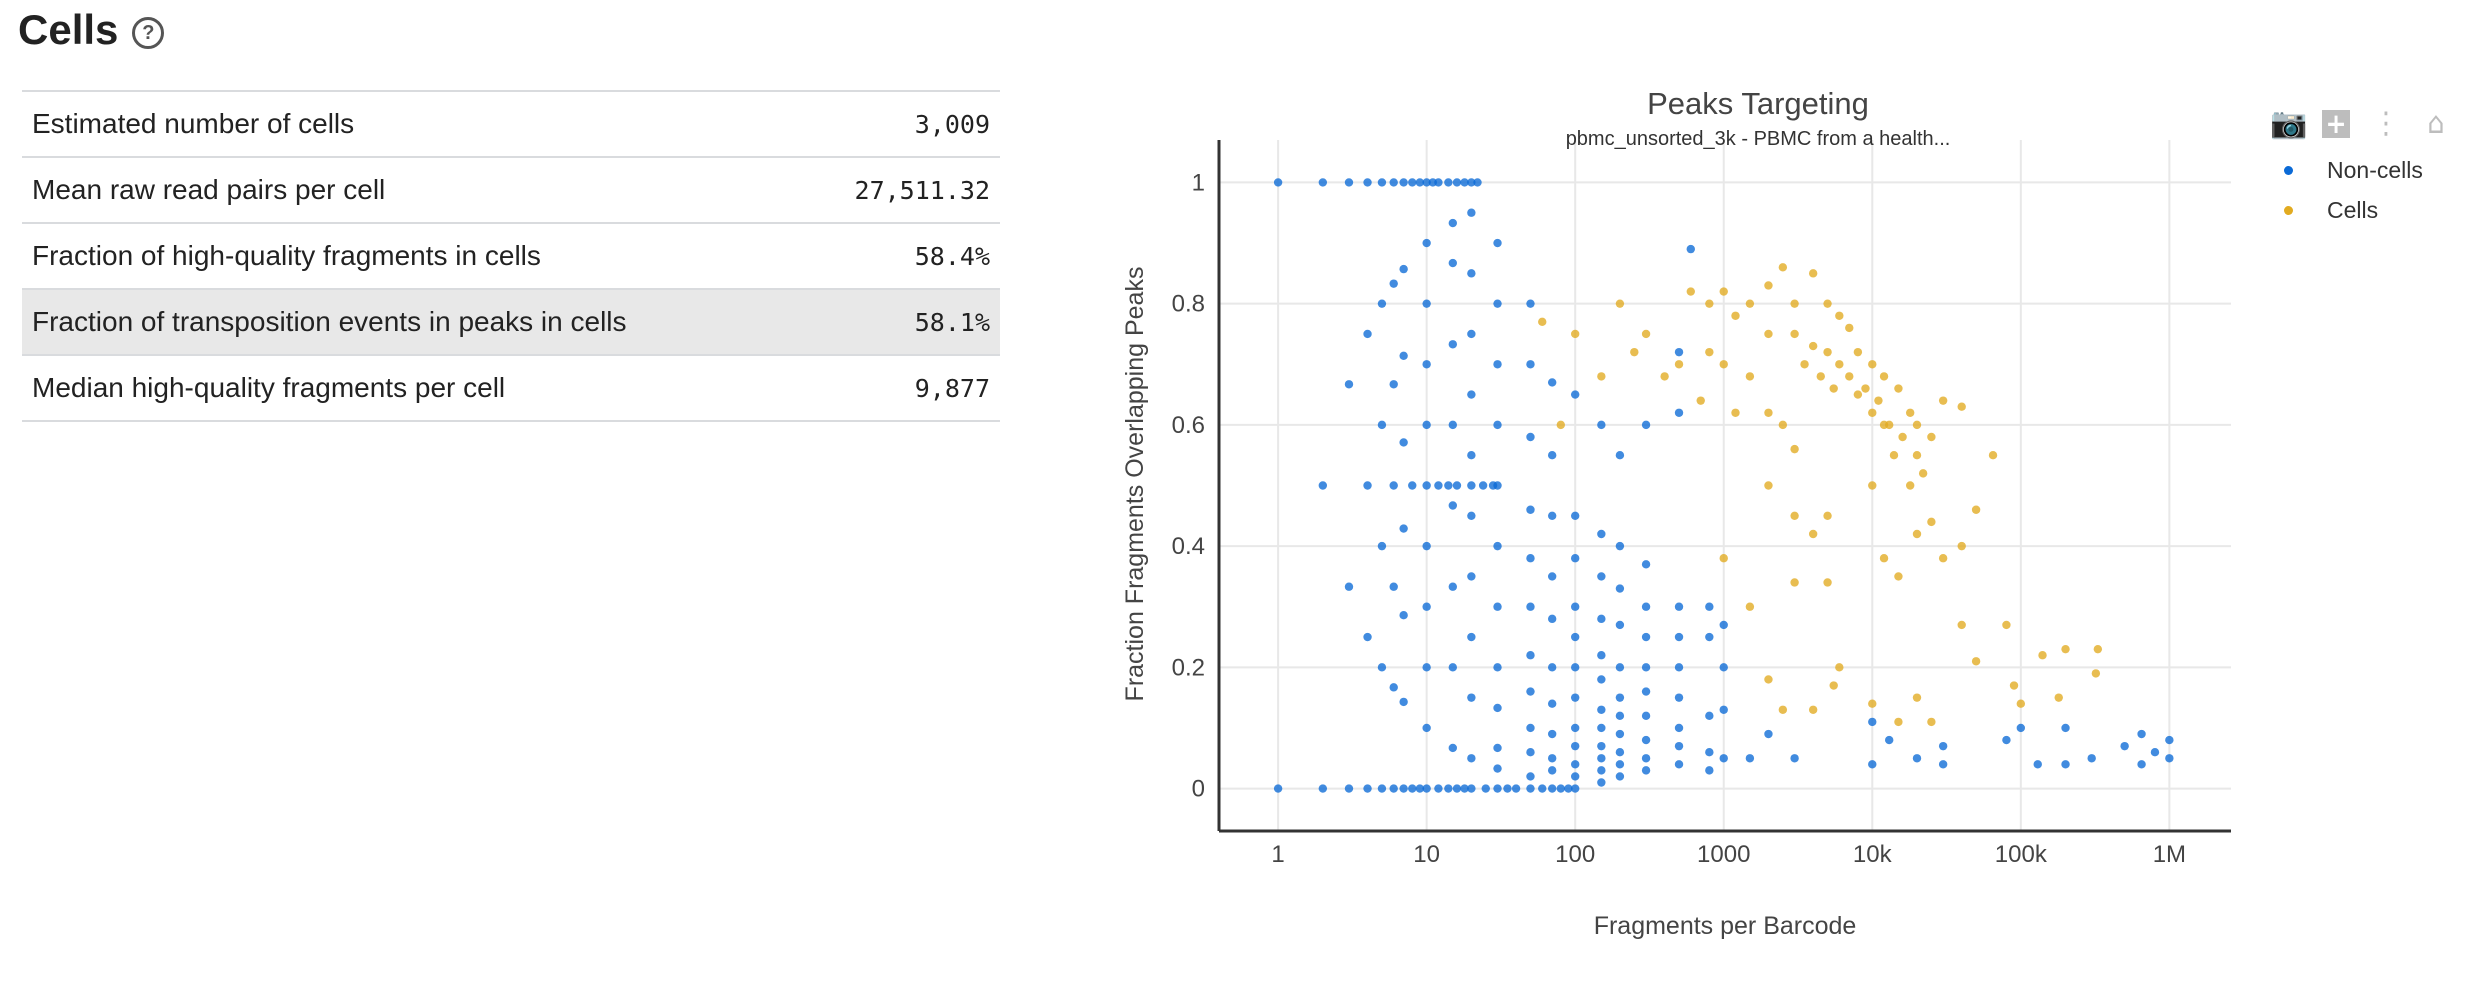 The width and height of the screenshot is (2472, 988). Describe the element at coordinates (2289, 123) in the screenshot. I see `camera-icon: 📷` at that location.